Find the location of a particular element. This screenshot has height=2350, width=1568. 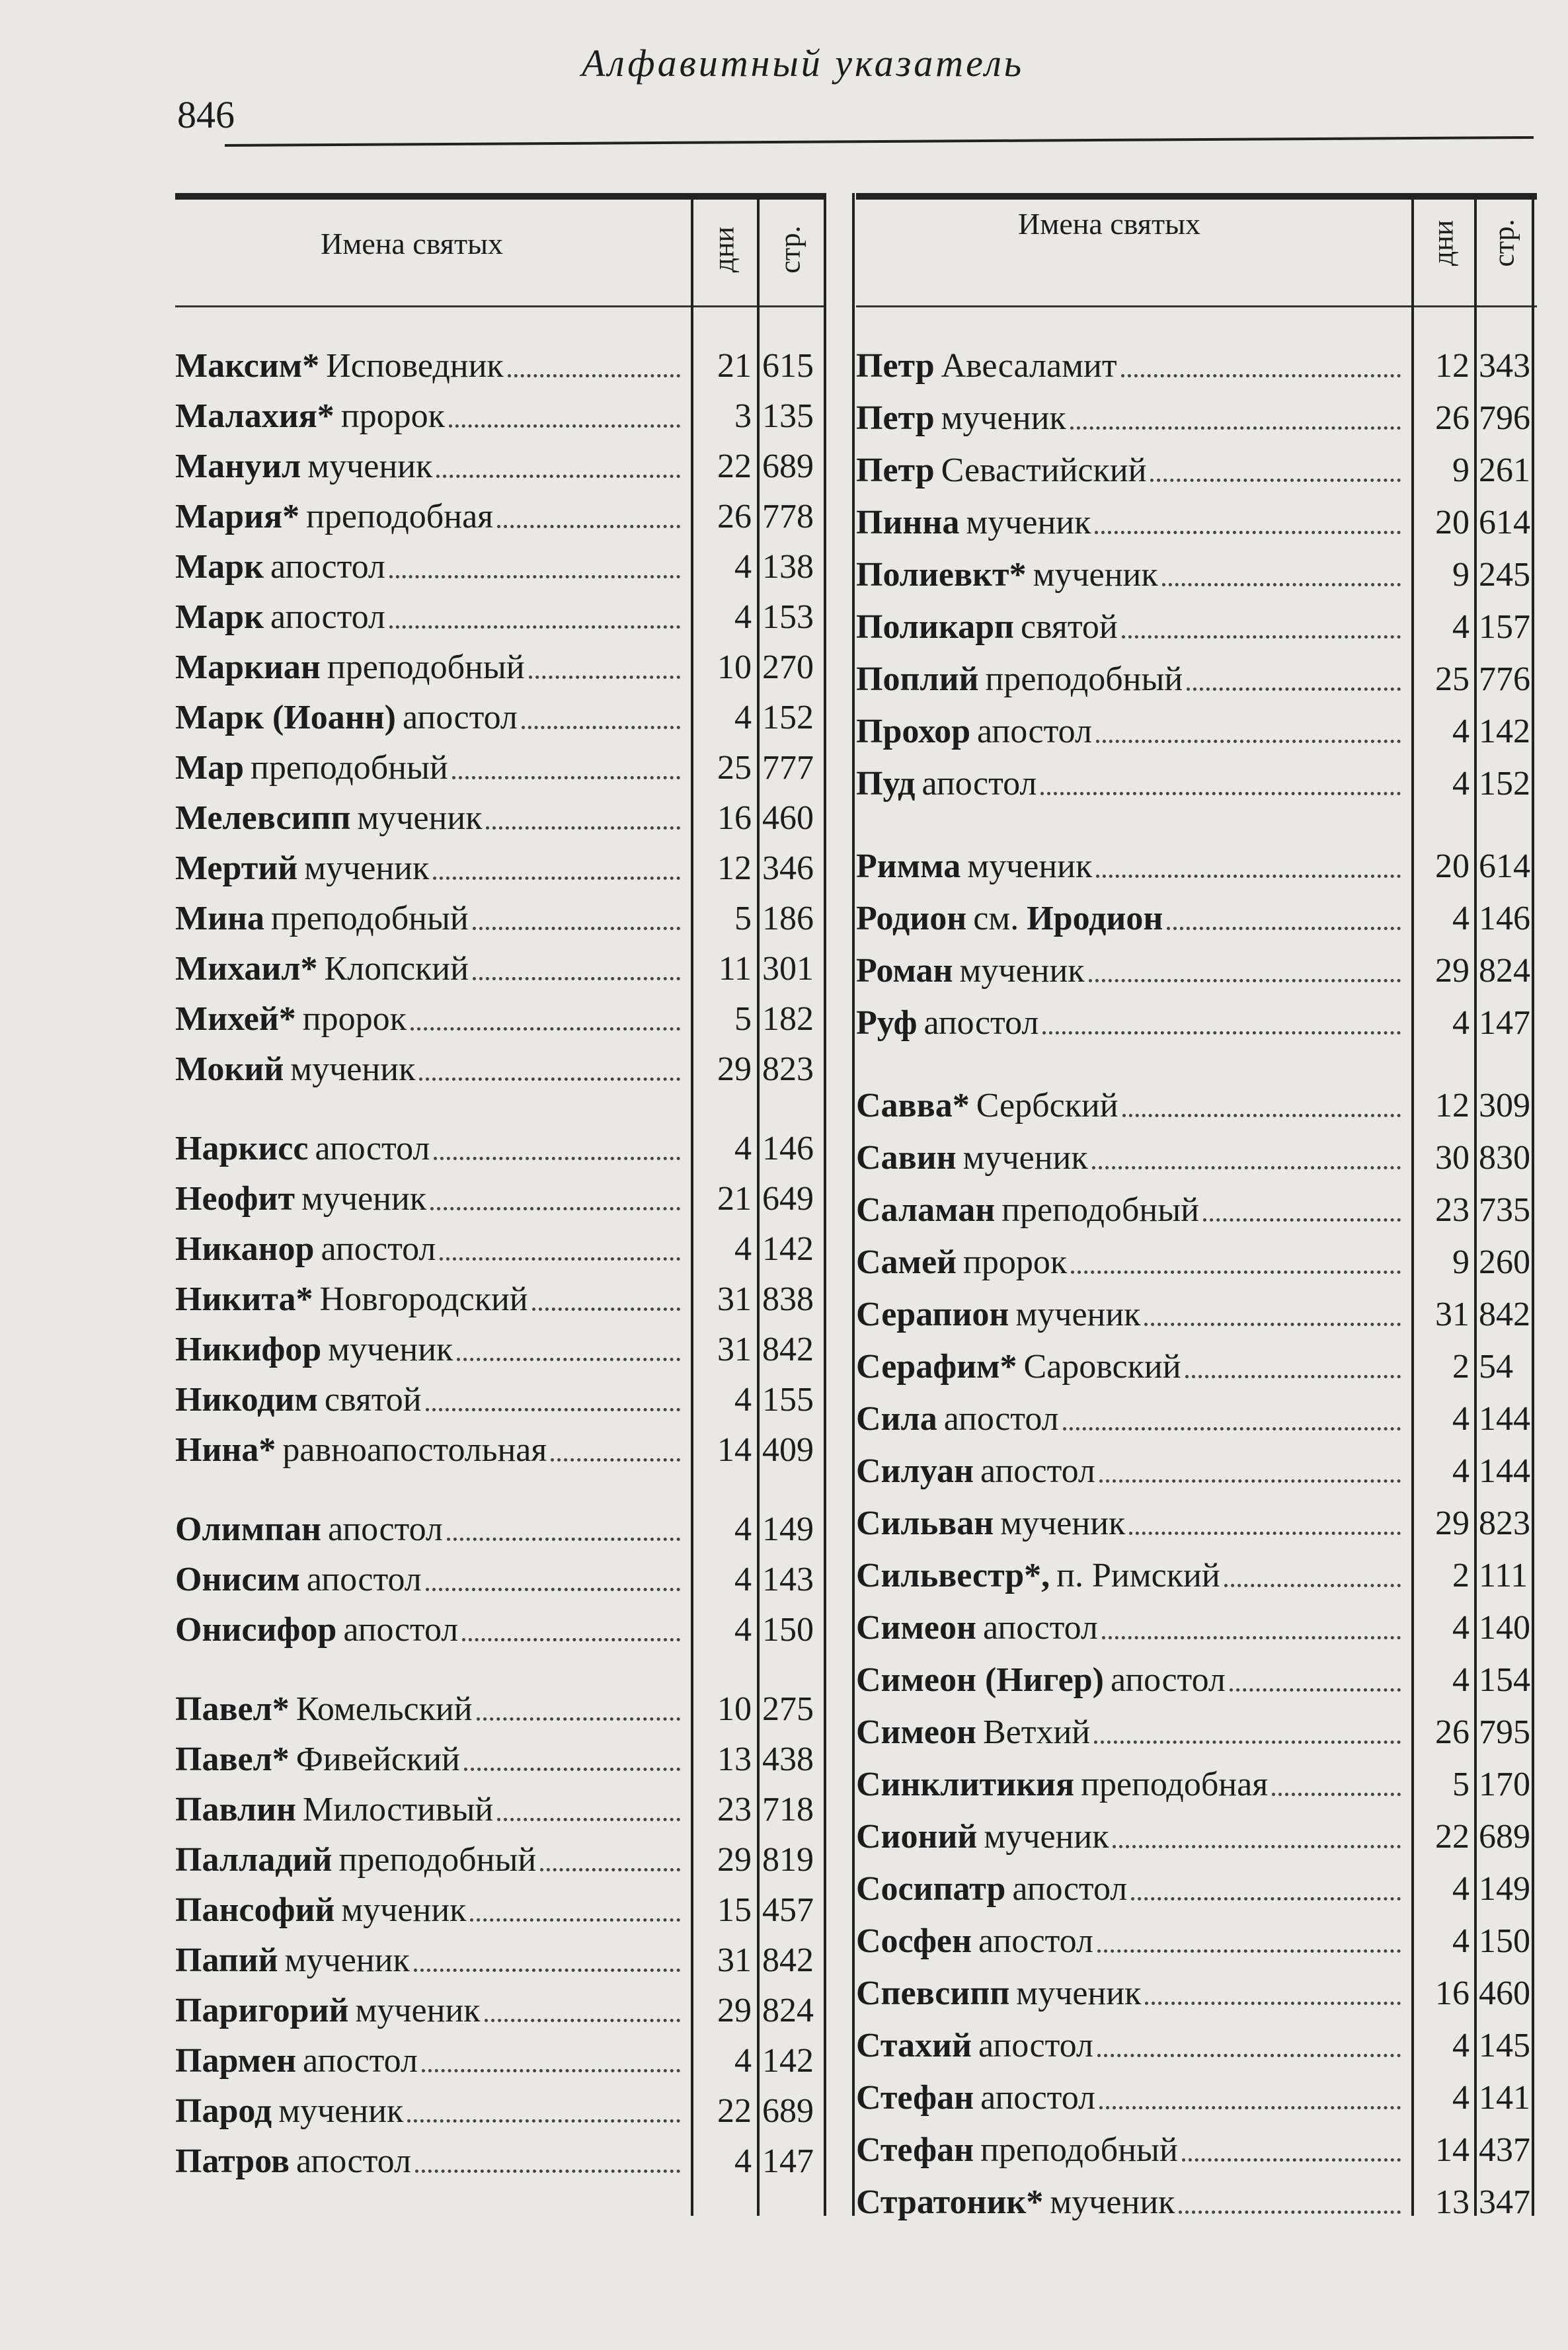

saint-description: преподобный is located at coordinates (370, 918).